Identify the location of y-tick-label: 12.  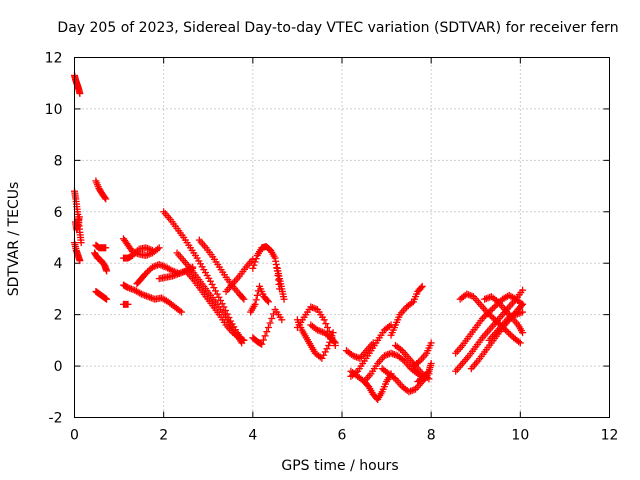
(54, 59).